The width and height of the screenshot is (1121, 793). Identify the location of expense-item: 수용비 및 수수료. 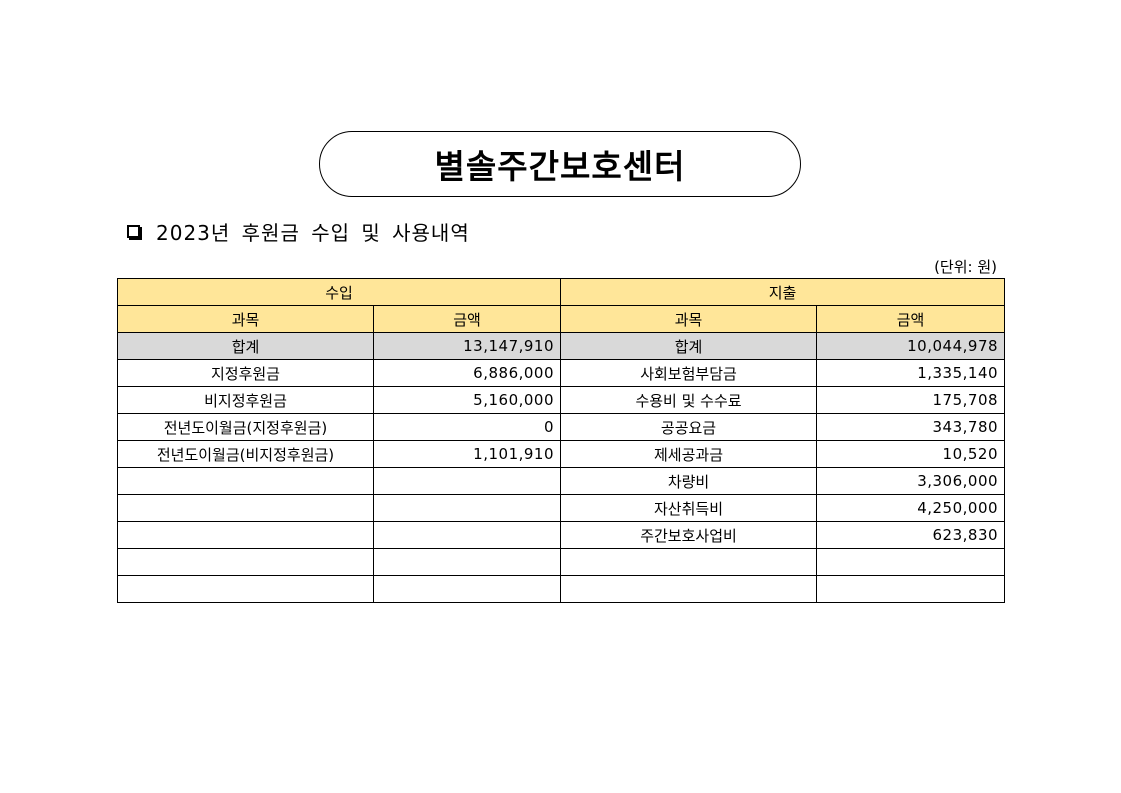
(689, 400).